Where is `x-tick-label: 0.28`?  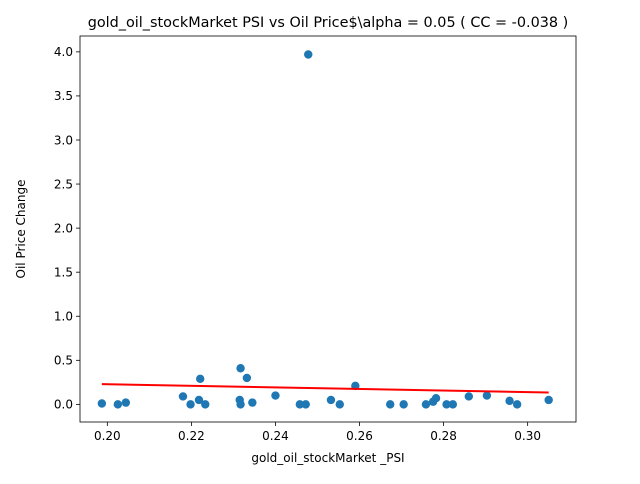
x-tick-label: 0.28 is located at coordinates (443, 436).